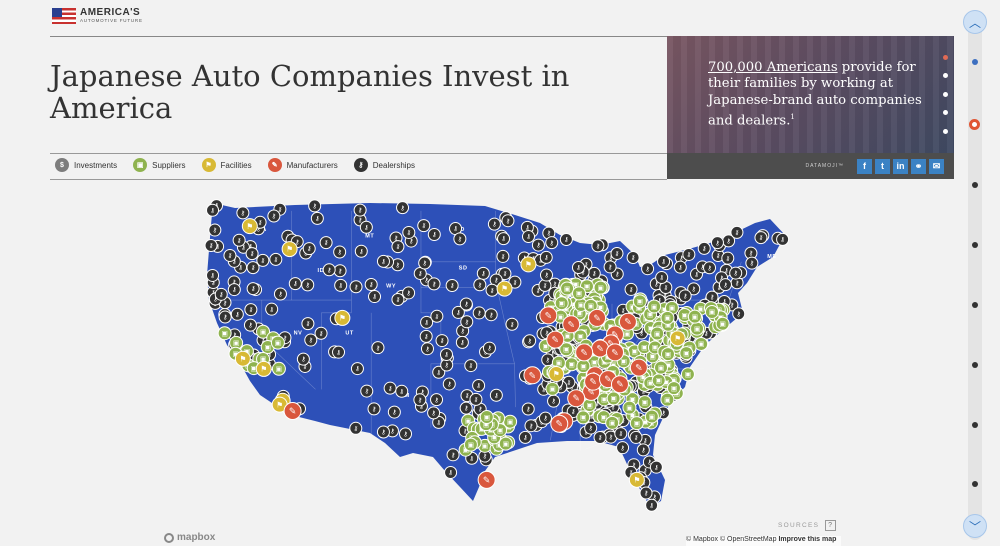  I want to click on scroll-rail, so click(975, 275).